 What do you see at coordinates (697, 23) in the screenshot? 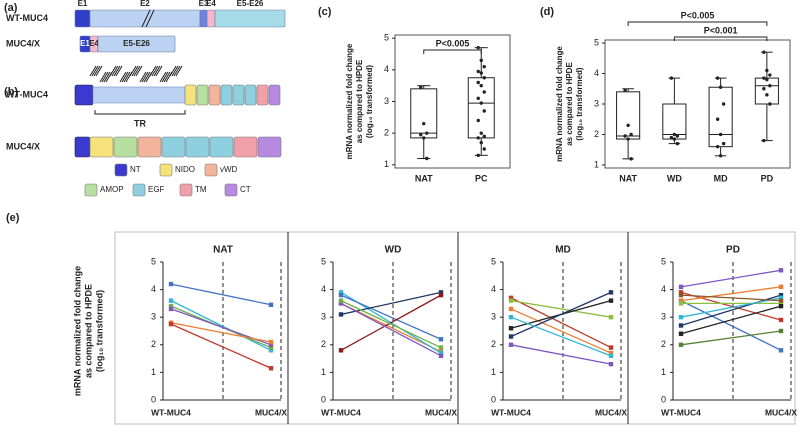
I see `significance-bracket` at bounding box center [697, 23].